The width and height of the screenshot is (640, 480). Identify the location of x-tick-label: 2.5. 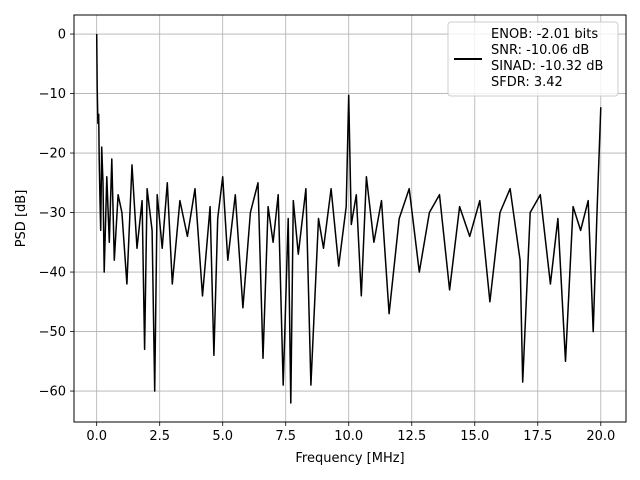
(159, 436).